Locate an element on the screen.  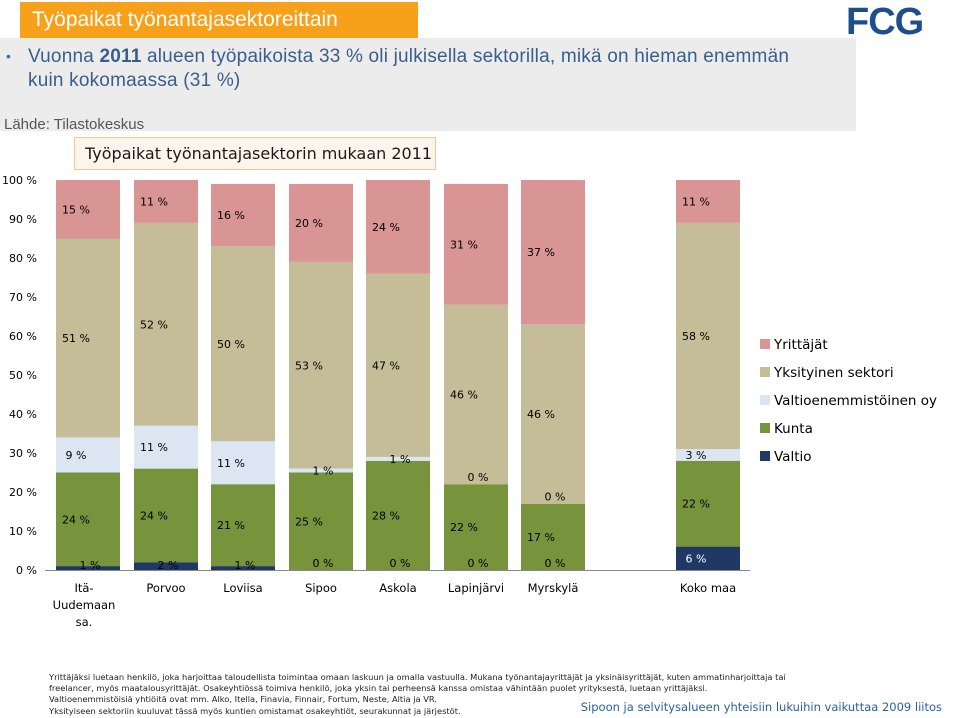
bar-data-label: 2 % is located at coordinates (168, 565).